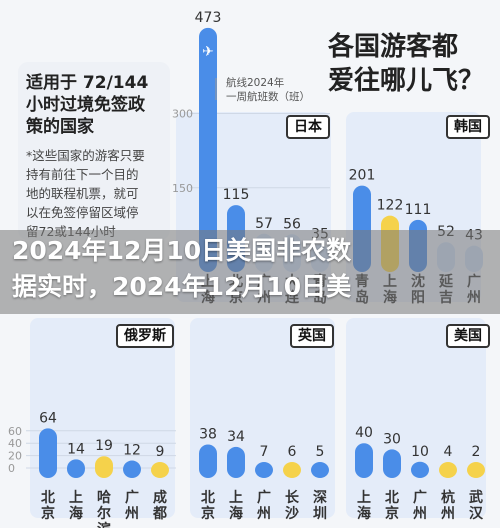  I want to click on data-label: 14, so click(76, 449).